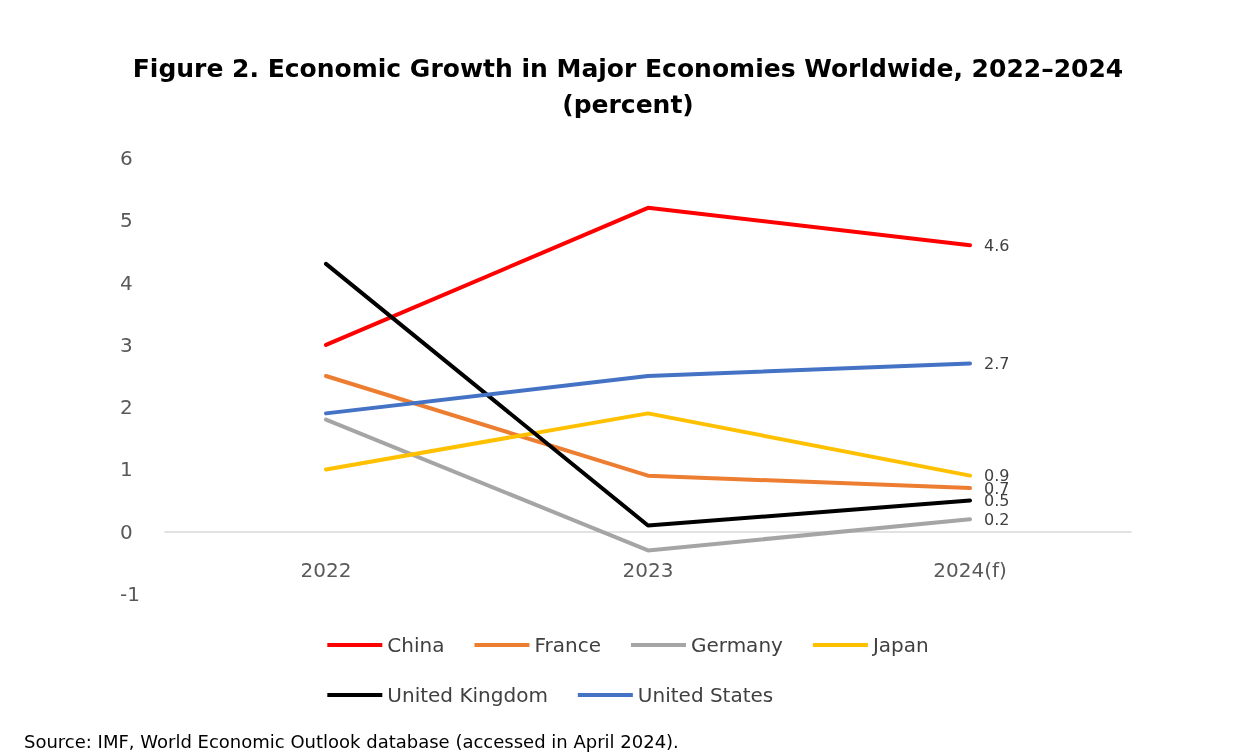 The width and height of the screenshot is (1256, 752). What do you see at coordinates (126, 407) in the screenshot?
I see `y-tick-label: 2` at bounding box center [126, 407].